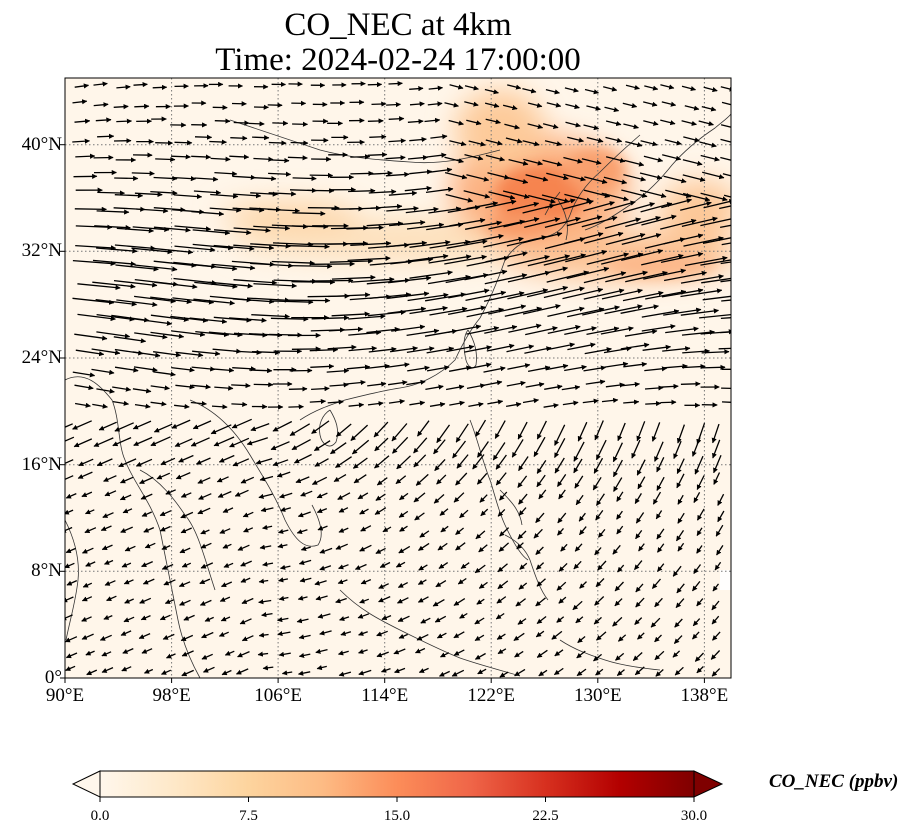 The image size is (920, 836). I want to click on y-tick-label: 32°N, so click(41, 251).